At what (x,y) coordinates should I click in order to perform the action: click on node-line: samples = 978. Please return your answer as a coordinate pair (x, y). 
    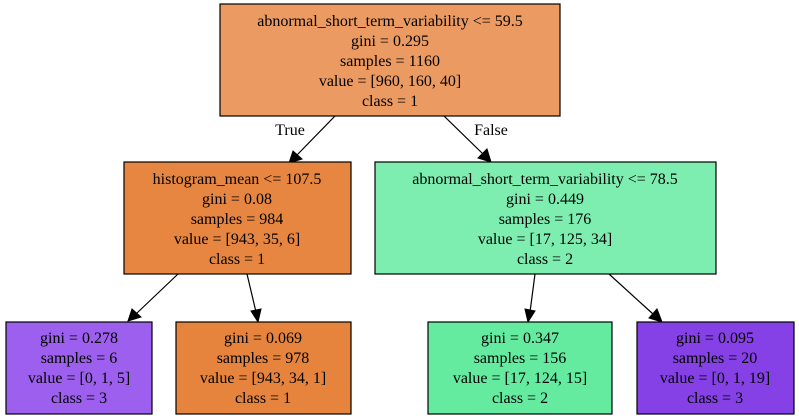
    Looking at the image, I should click on (263, 358).